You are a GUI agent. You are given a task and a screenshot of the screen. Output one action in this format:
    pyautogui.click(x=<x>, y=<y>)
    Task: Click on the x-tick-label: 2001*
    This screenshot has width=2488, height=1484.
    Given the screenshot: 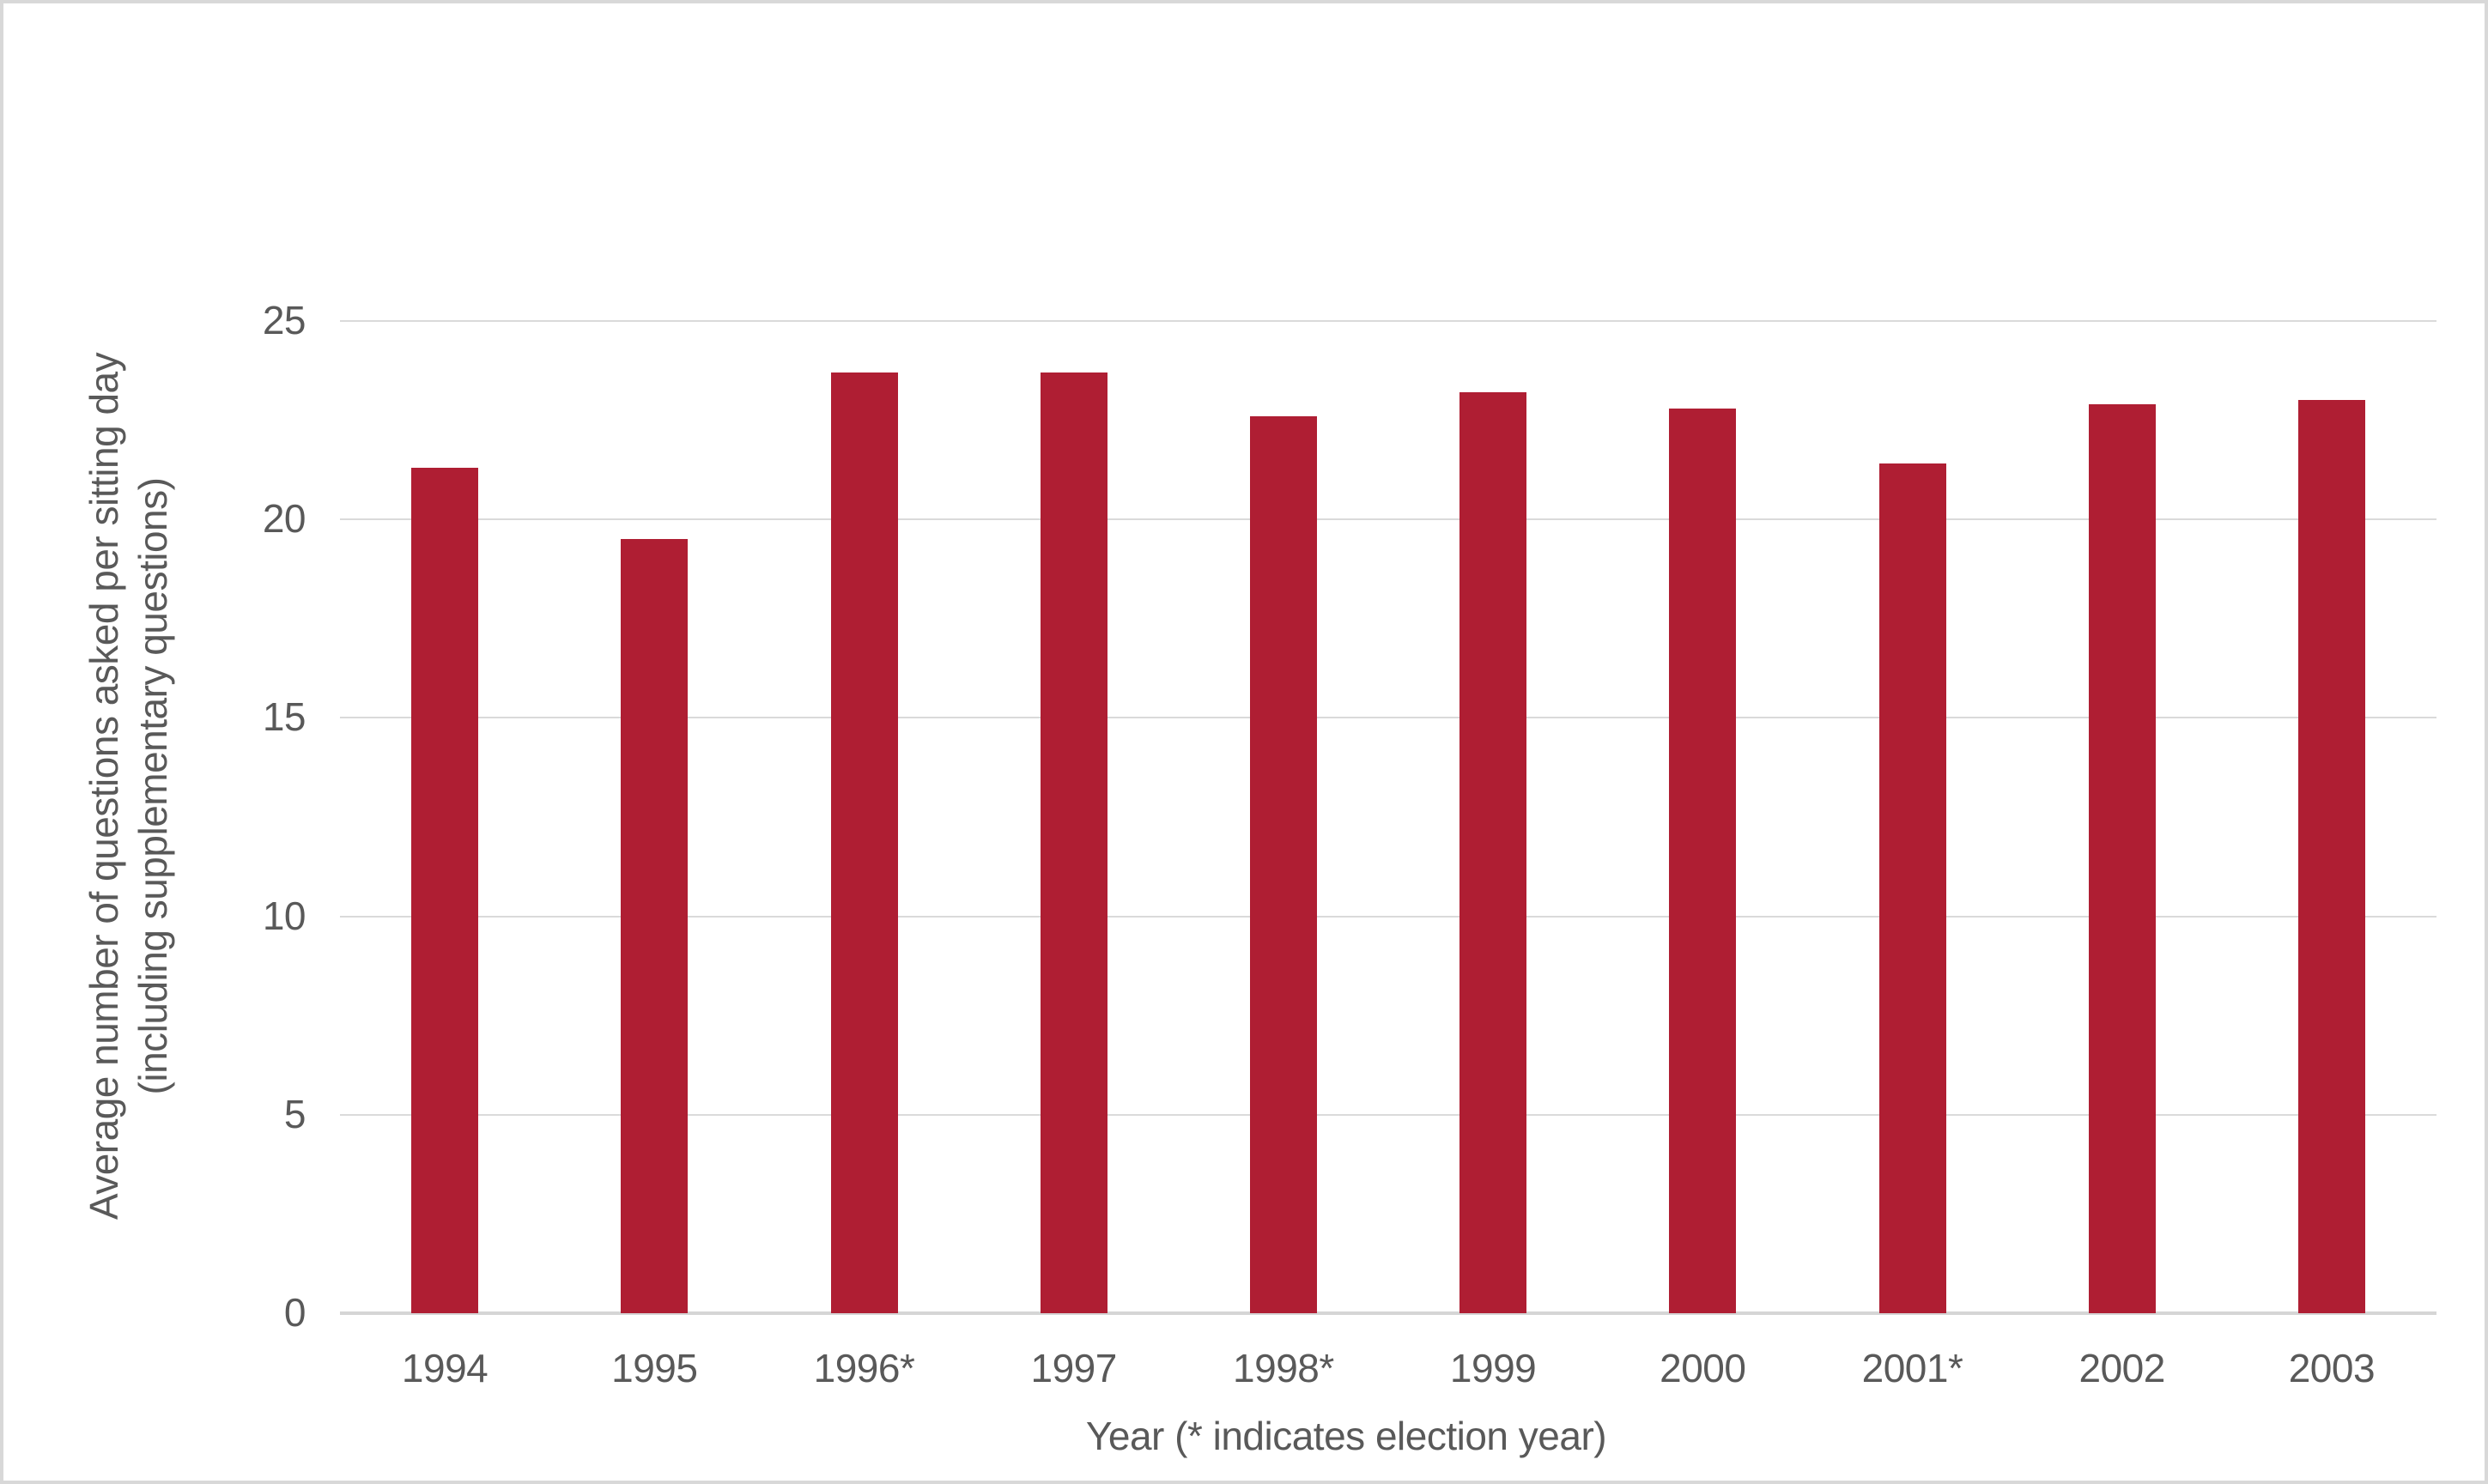 What is the action you would take?
    pyautogui.click(x=1912, y=1368)
    